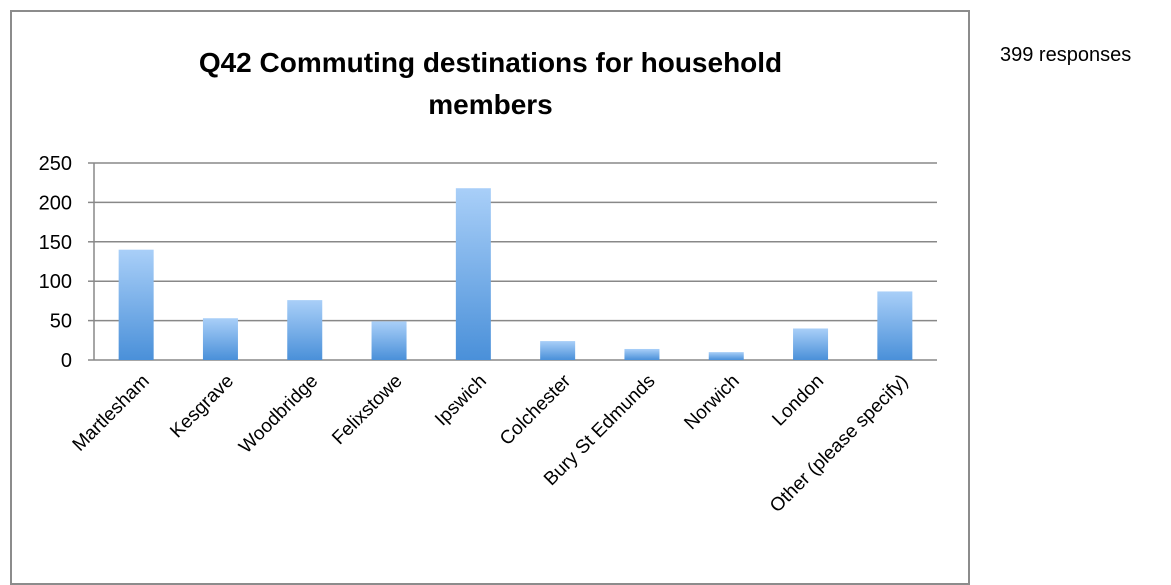 The image size is (1171, 585). I want to click on x-tick-label: Ipswich, so click(461, 401).